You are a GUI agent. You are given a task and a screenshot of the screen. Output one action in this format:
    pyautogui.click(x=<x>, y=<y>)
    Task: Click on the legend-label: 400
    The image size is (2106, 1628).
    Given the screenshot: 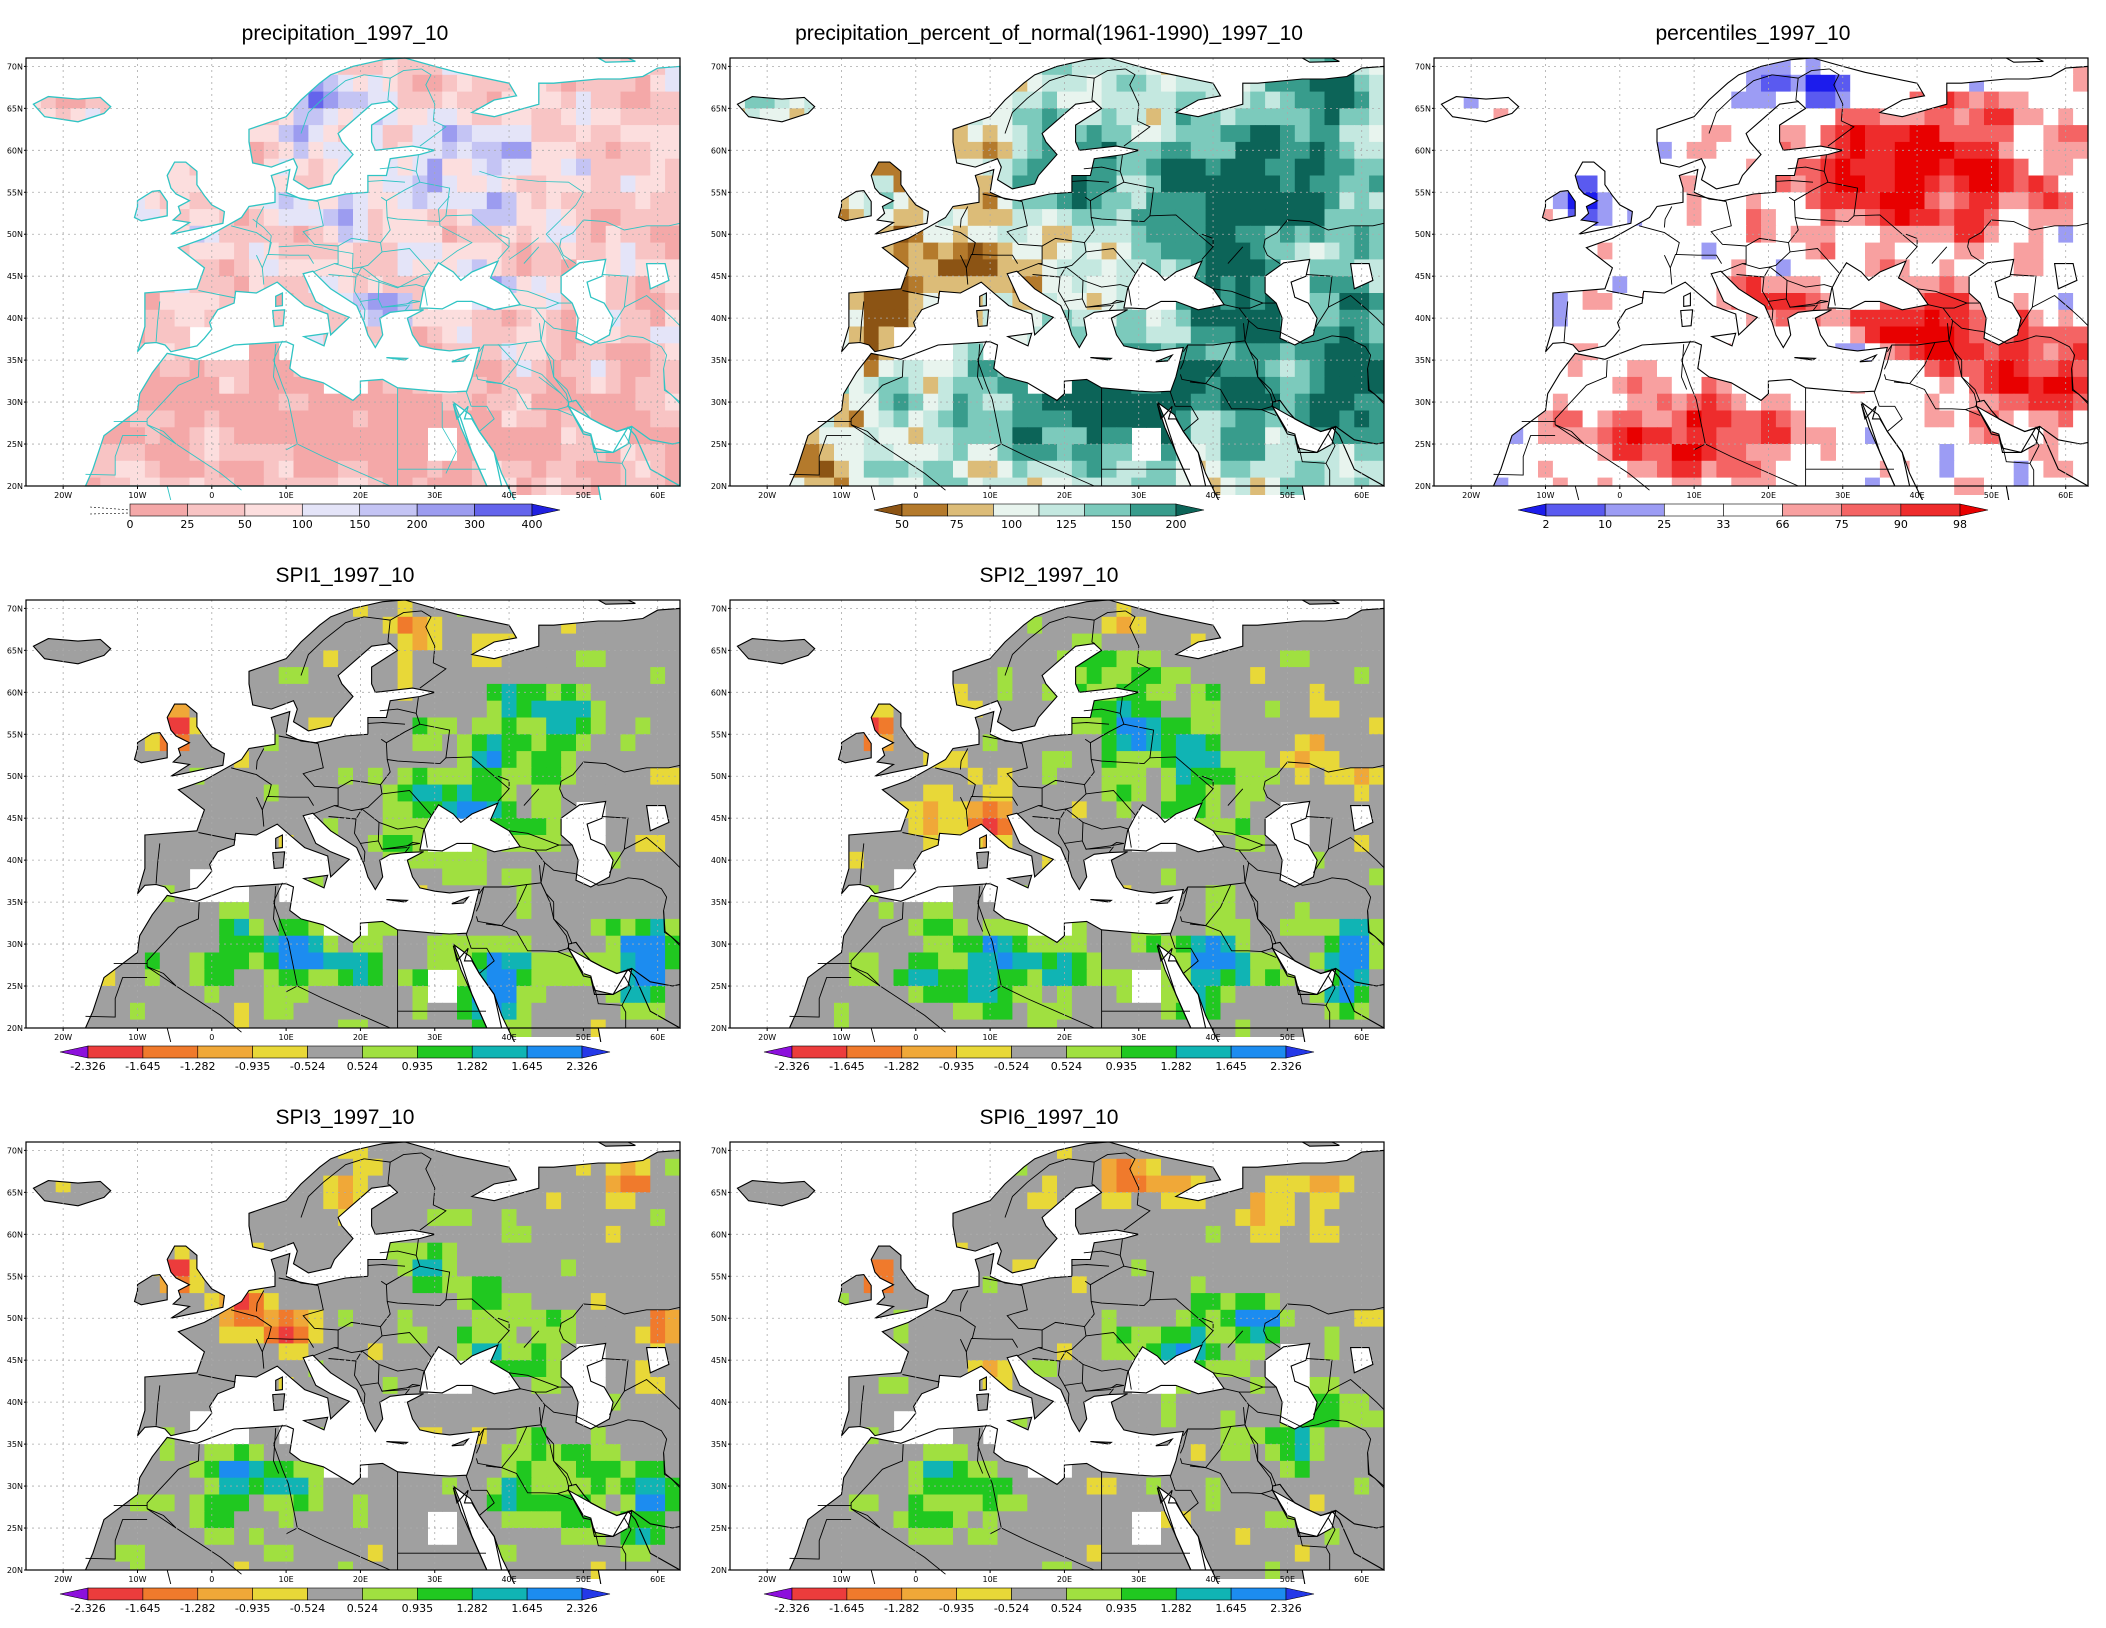 What is the action you would take?
    pyautogui.click(x=532, y=524)
    